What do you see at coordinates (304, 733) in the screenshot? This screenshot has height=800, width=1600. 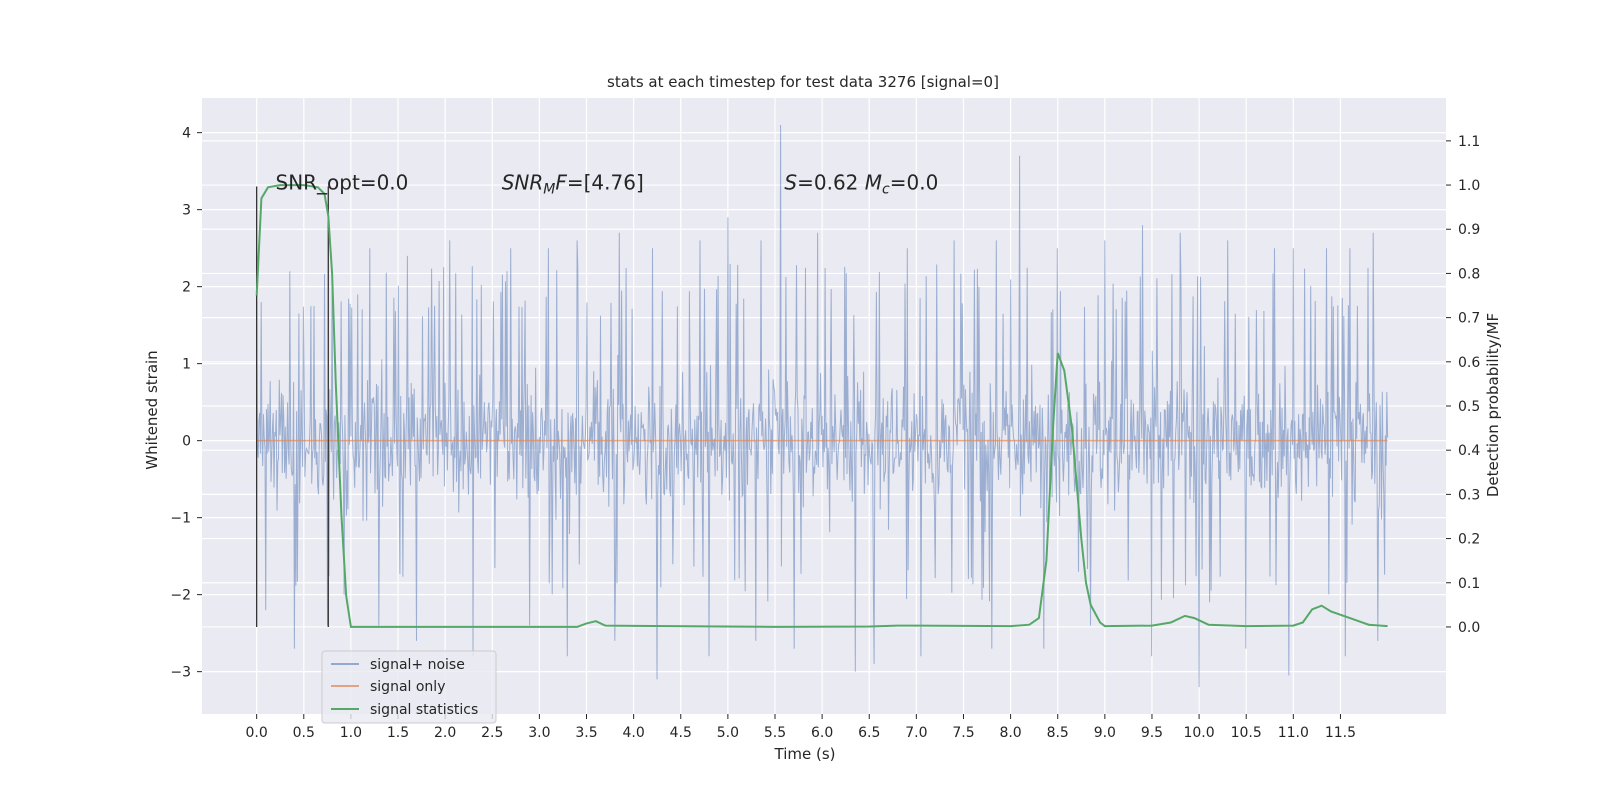 I see `x-tick-label: 0.5` at bounding box center [304, 733].